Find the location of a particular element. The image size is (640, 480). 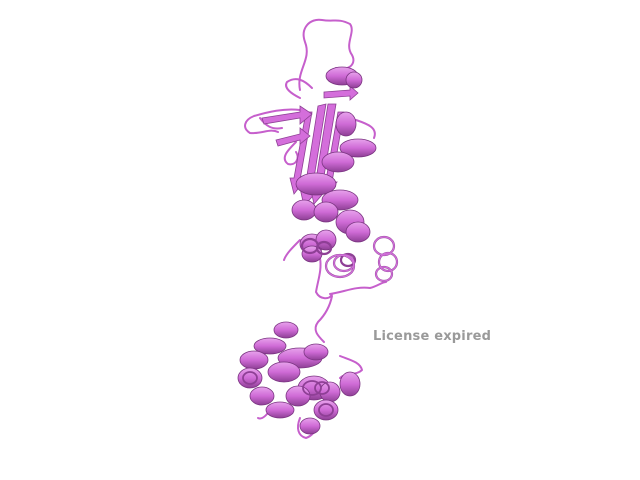

alpha-helices-lower is located at coordinates (299, 378).